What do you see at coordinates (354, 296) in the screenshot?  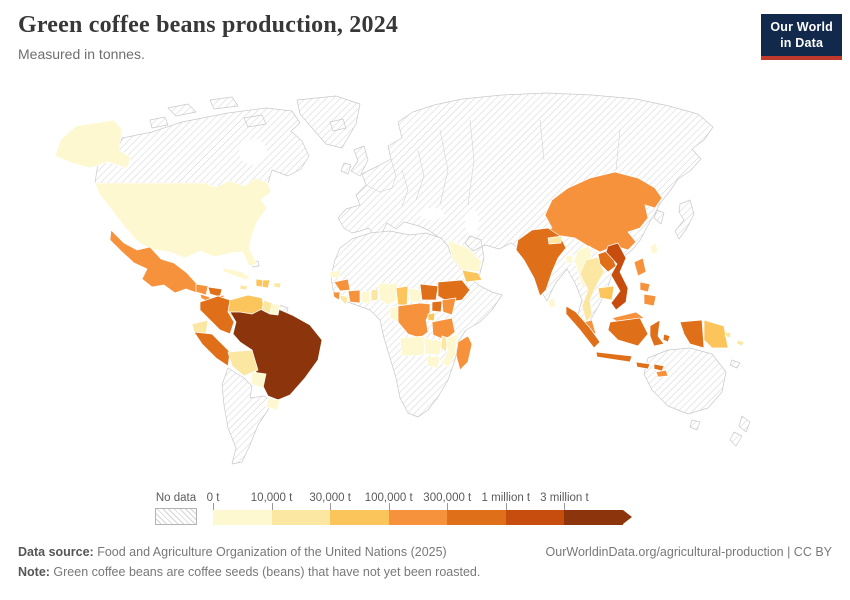 I see `country-cote-divoire` at bounding box center [354, 296].